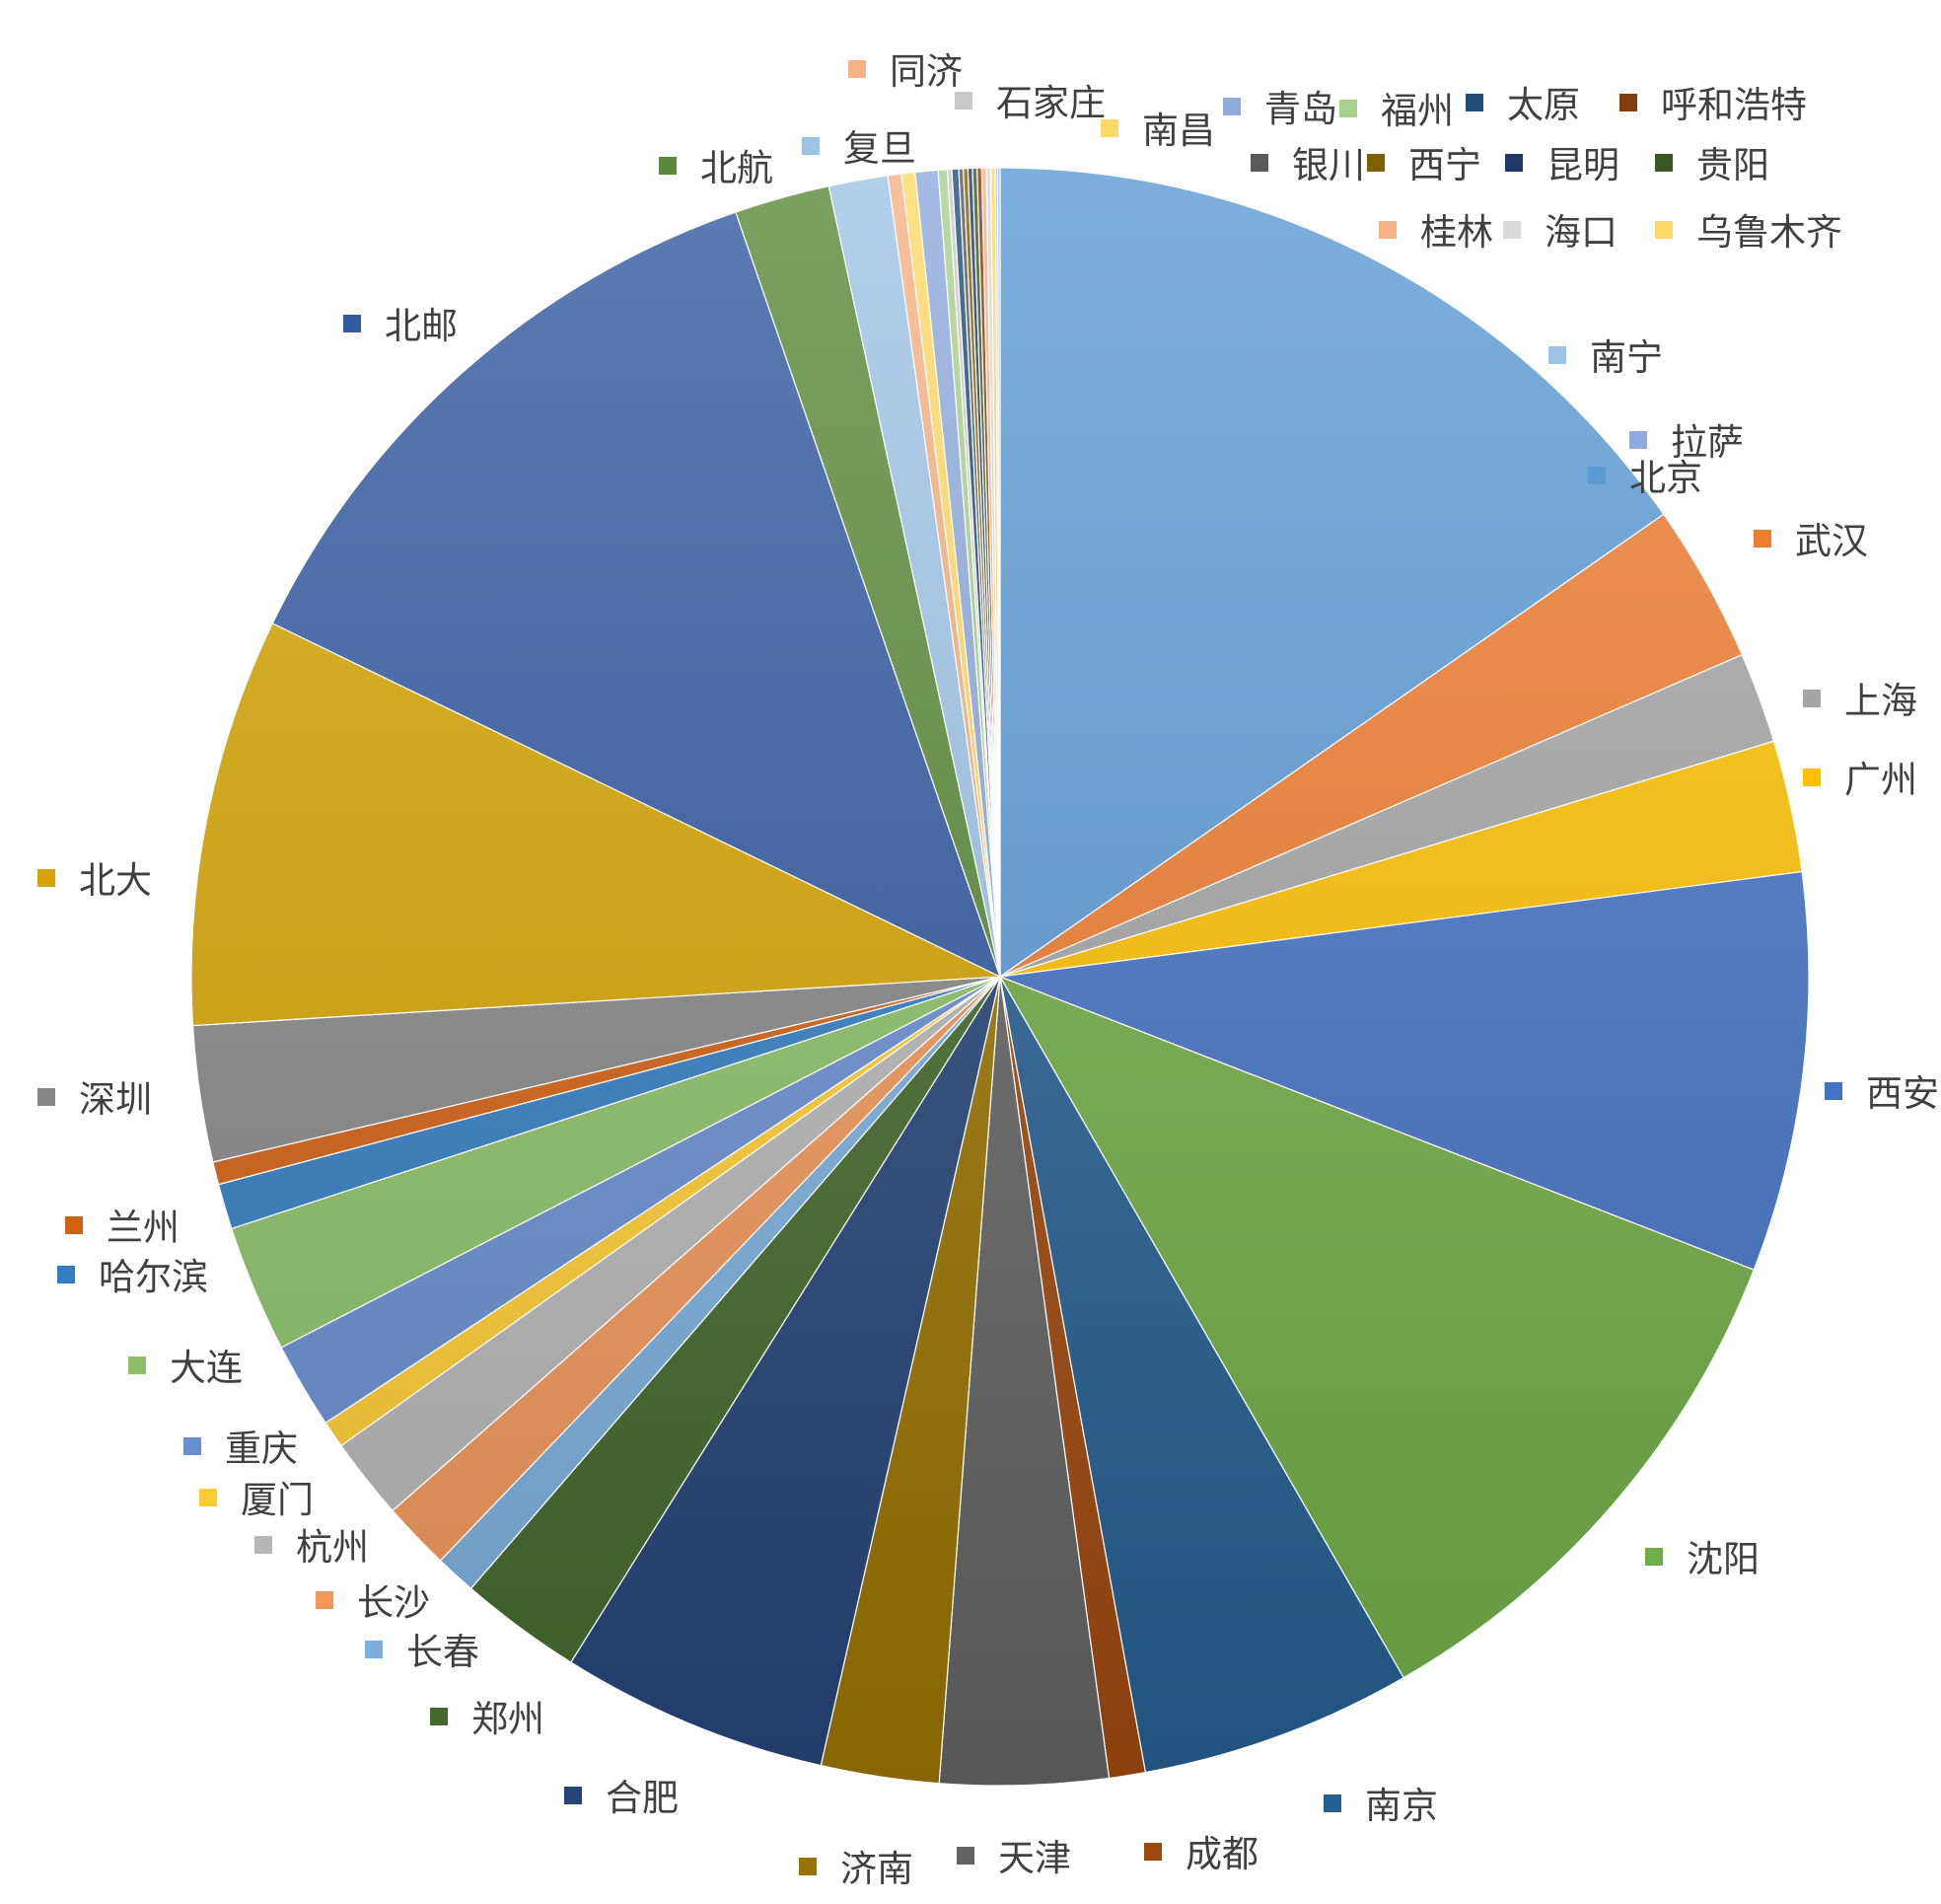 The image size is (1941, 1904). What do you see at coordinates (1860, 701) in the screenshot?
I see `slice-label: 上海` at bounding box center [1860, 701].